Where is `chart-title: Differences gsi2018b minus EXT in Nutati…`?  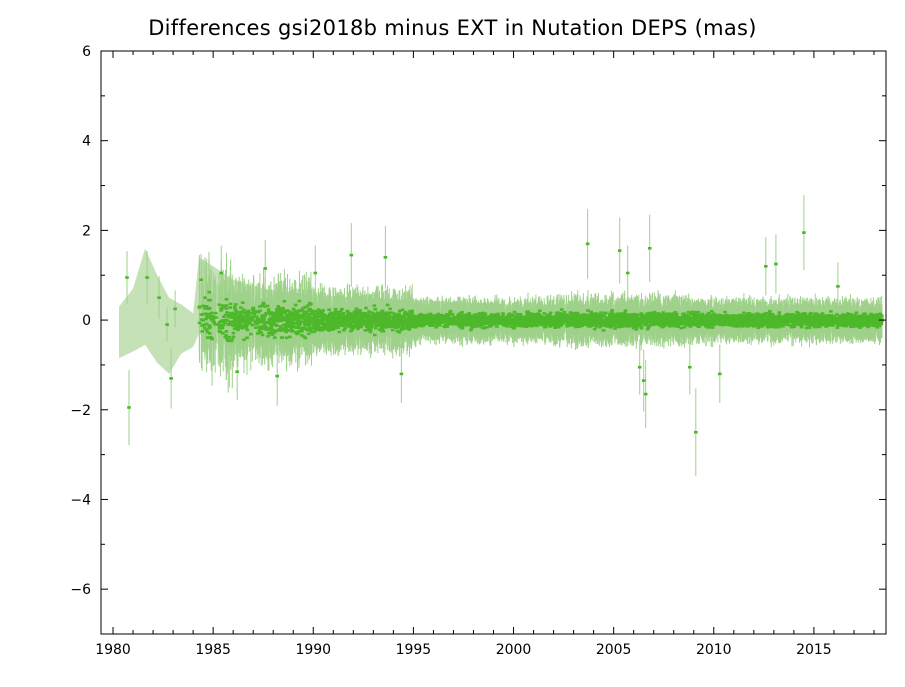 chart-title: Differences gsi2018b minus EXT in Nutati… is located at coordinates (452, 28).